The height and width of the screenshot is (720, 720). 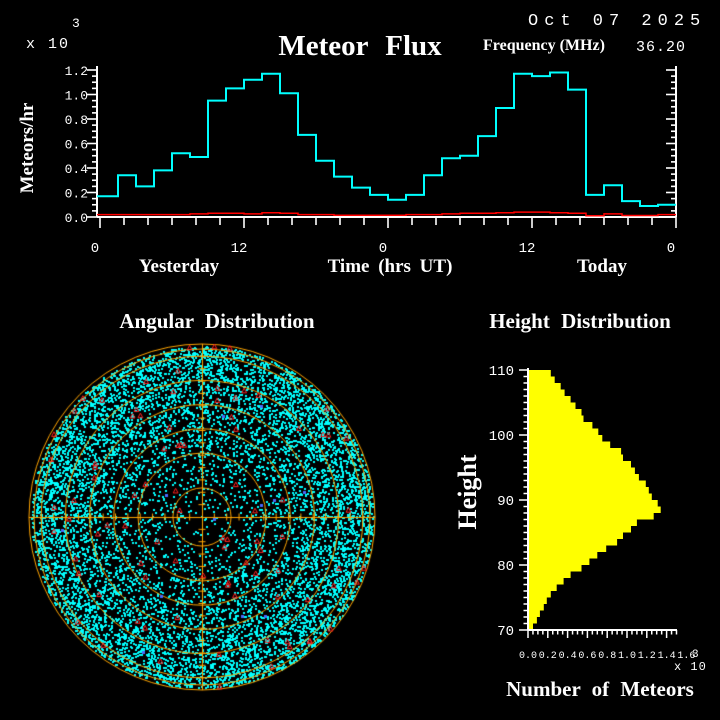 I want to click on height-x-tick-label: 1.0, so click(x=627, y=656).